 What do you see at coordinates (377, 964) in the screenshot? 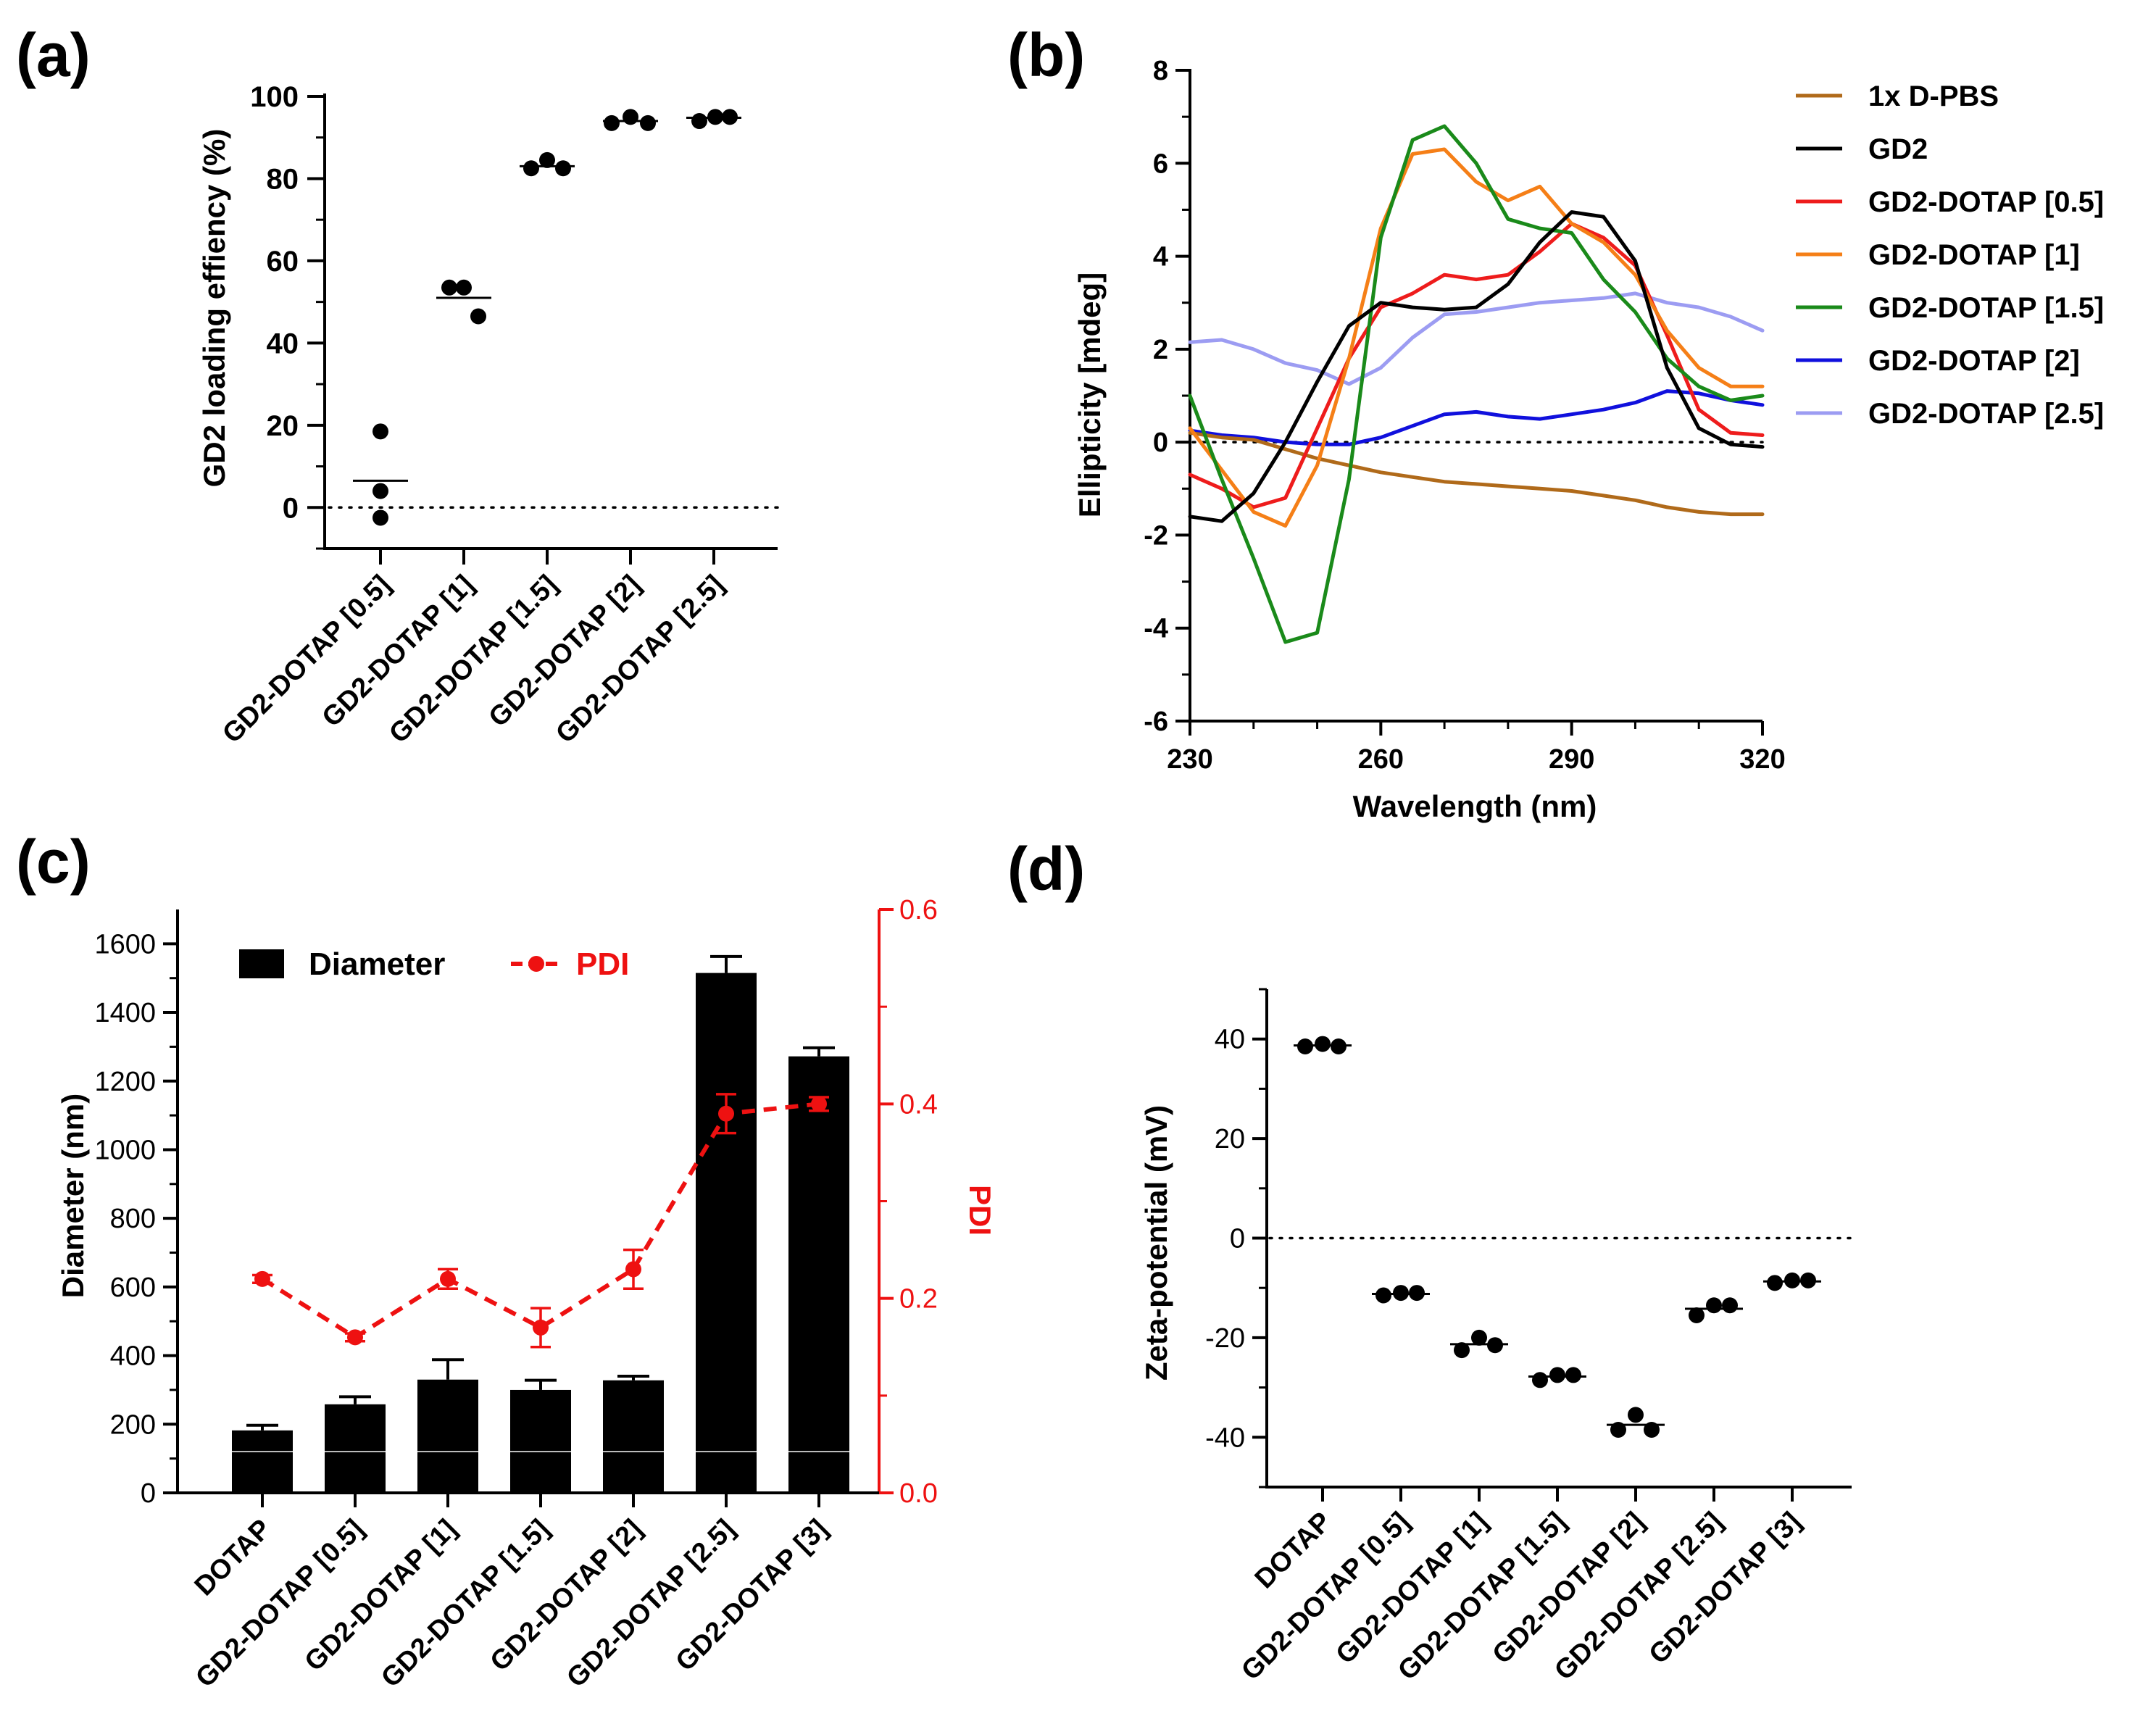
I see `panel-c-legend-label-diameter: Diameter` at bounding box center [377, 964].